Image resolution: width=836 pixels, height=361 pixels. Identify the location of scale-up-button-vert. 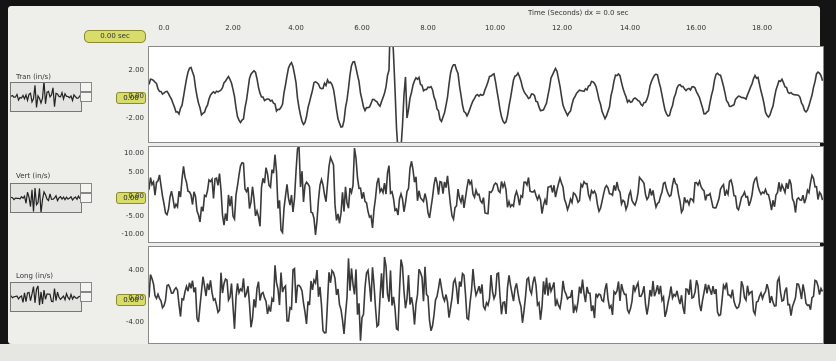
(86, 188).